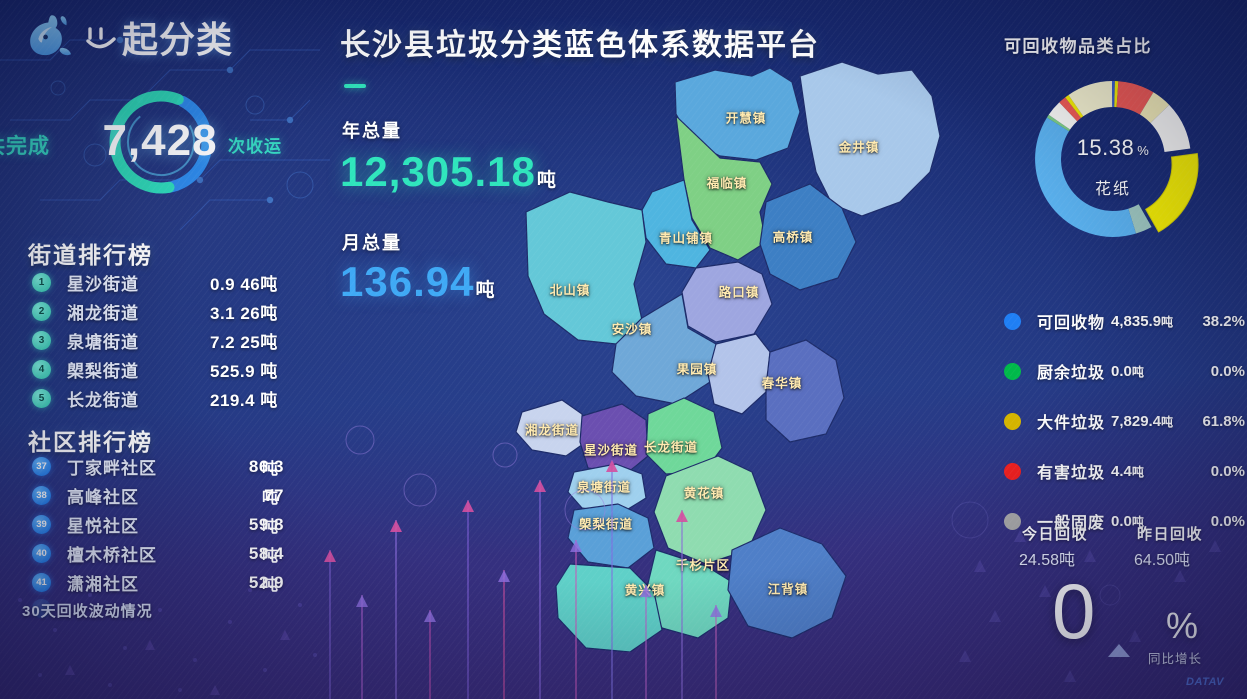  Describe the element at coordinates (103, 526) in the screenshot. I see `community-name: 星悦社区` at that location.